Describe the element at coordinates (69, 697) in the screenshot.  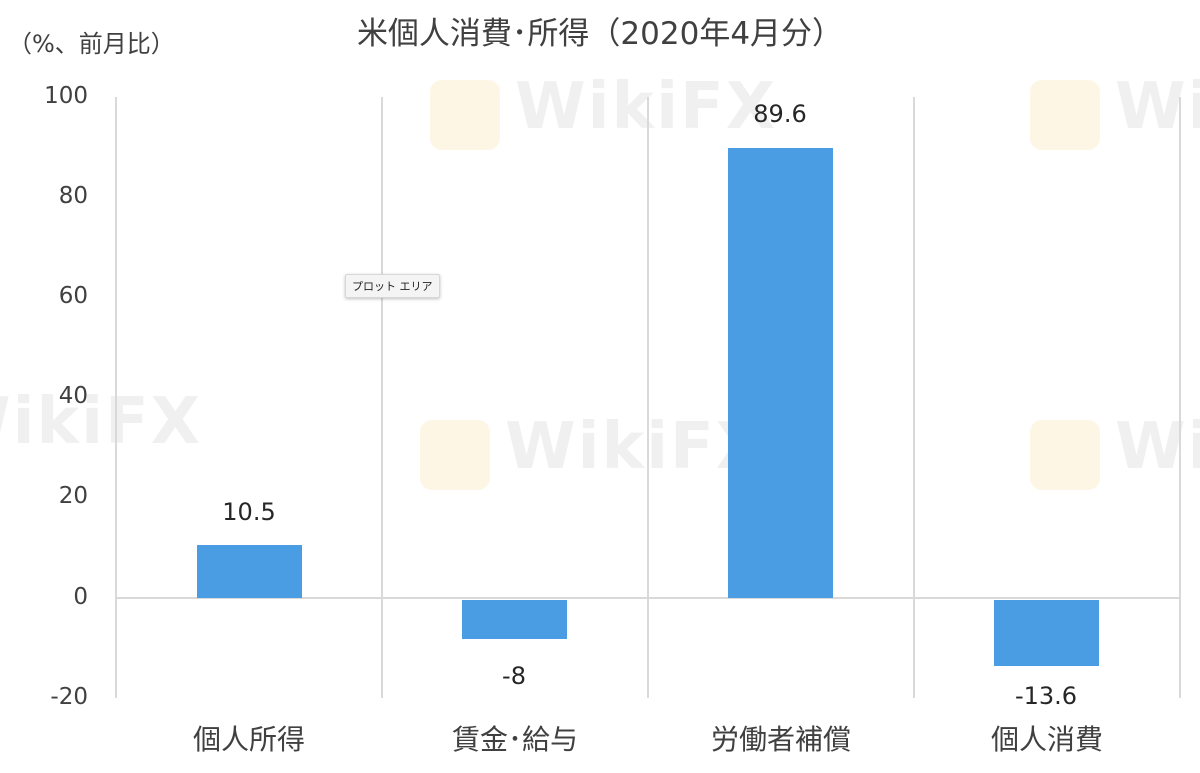
I see `y-tick: -20` at that location.